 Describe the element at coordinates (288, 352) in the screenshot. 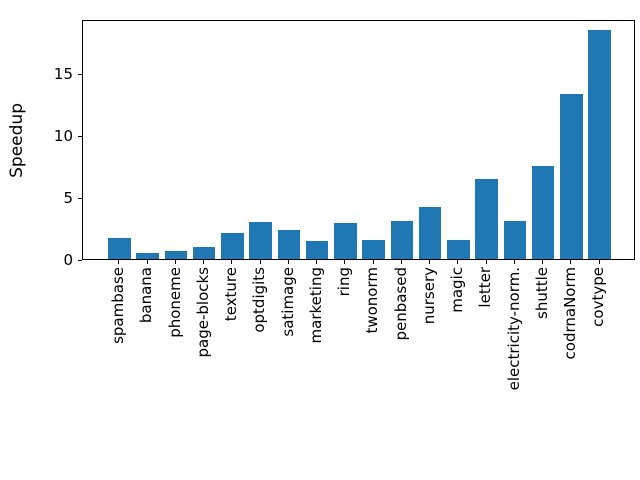

I see `x-tick-label-container: satimage` at that location.